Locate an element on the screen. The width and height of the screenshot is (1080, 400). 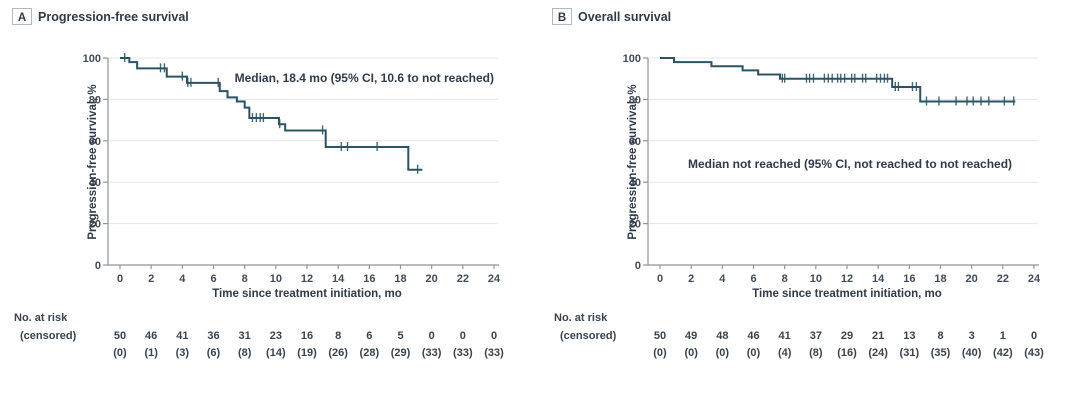
x-tick-label: 0 is located at coordinates (120, 279).